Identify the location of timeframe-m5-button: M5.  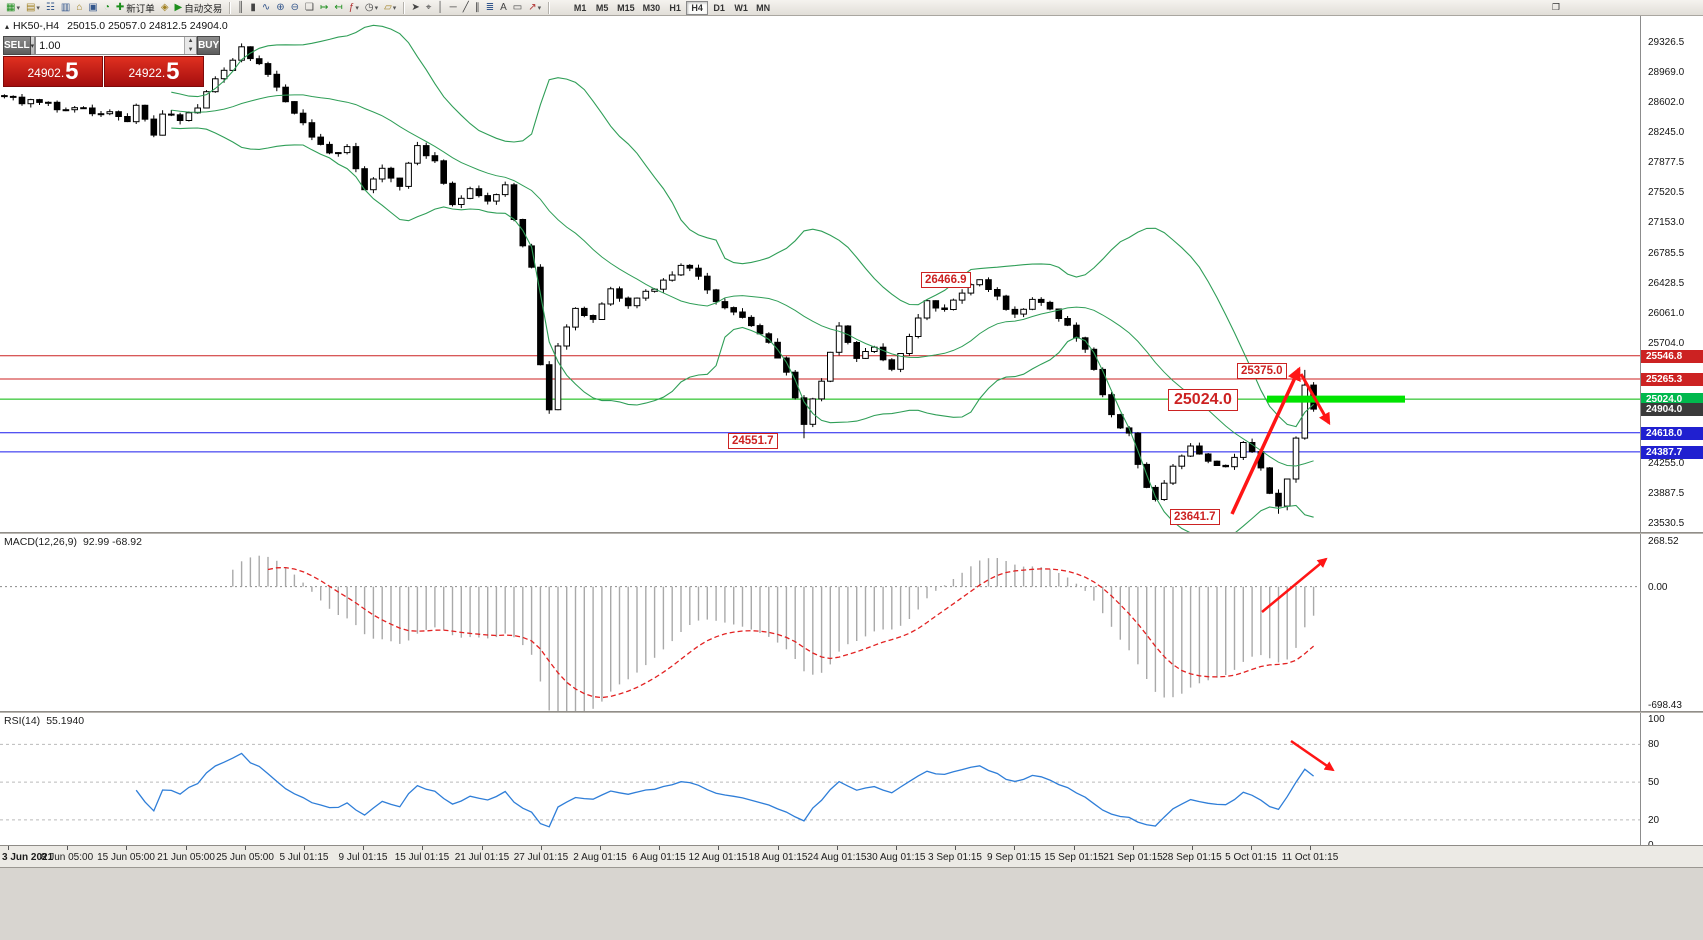
(602, 8).